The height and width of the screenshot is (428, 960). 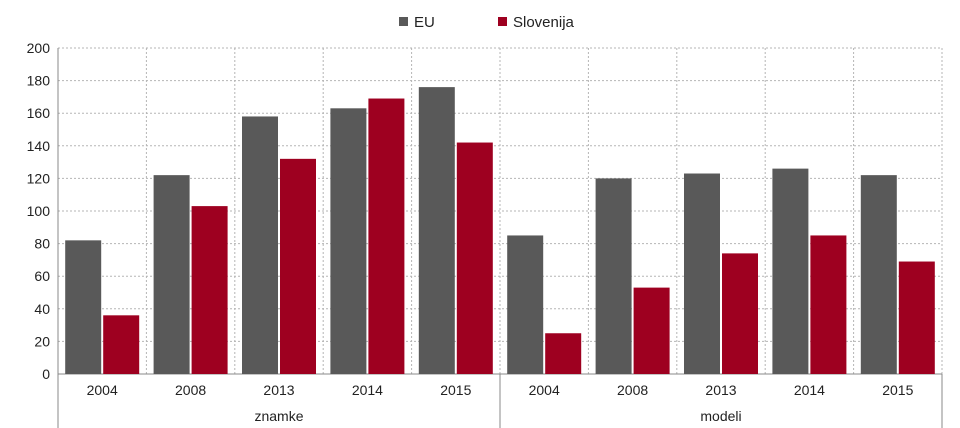 What do you see at coordinates (525, 304) in the screenshot?
I see `bar-eu-modeli-2004` at bounding box center [525, 304].